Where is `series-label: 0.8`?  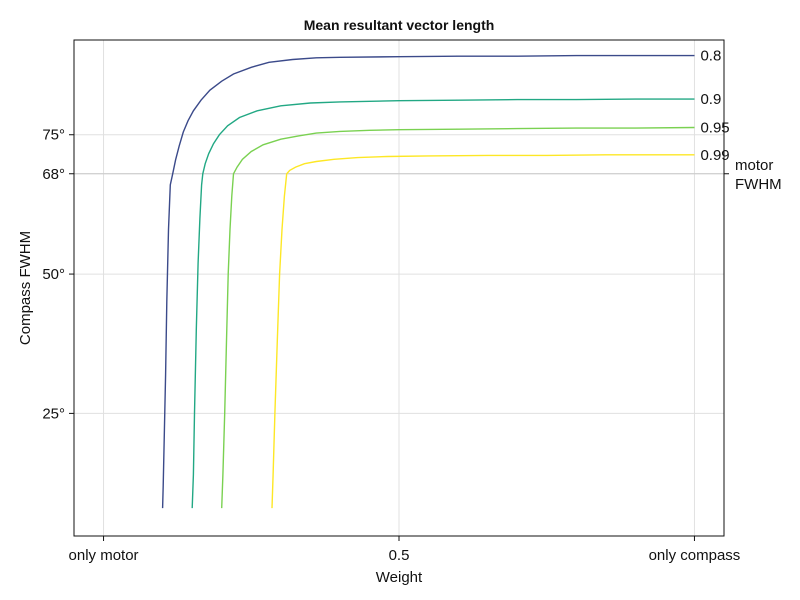
series-label: 0.8 is located at coordinates (710, 56).